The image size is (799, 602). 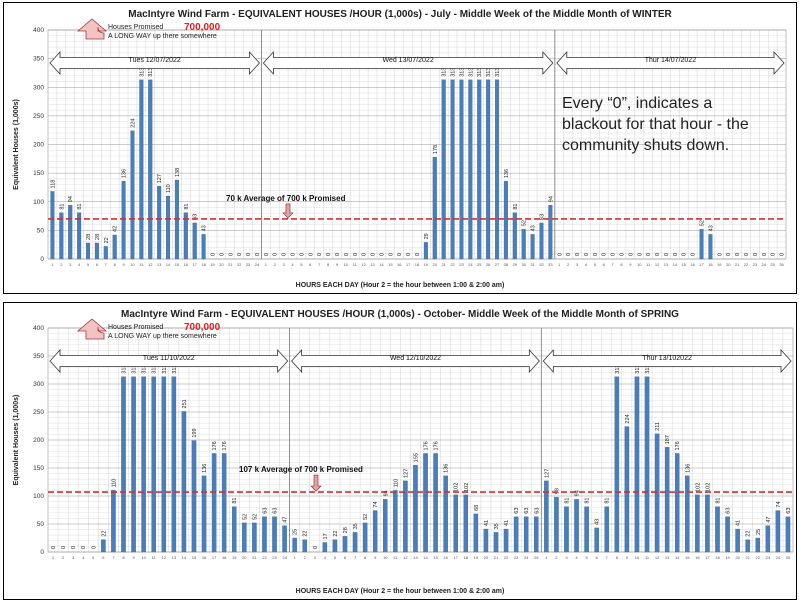 I want to click on promised-label: Houses Promised, so click(x=135, y=327).